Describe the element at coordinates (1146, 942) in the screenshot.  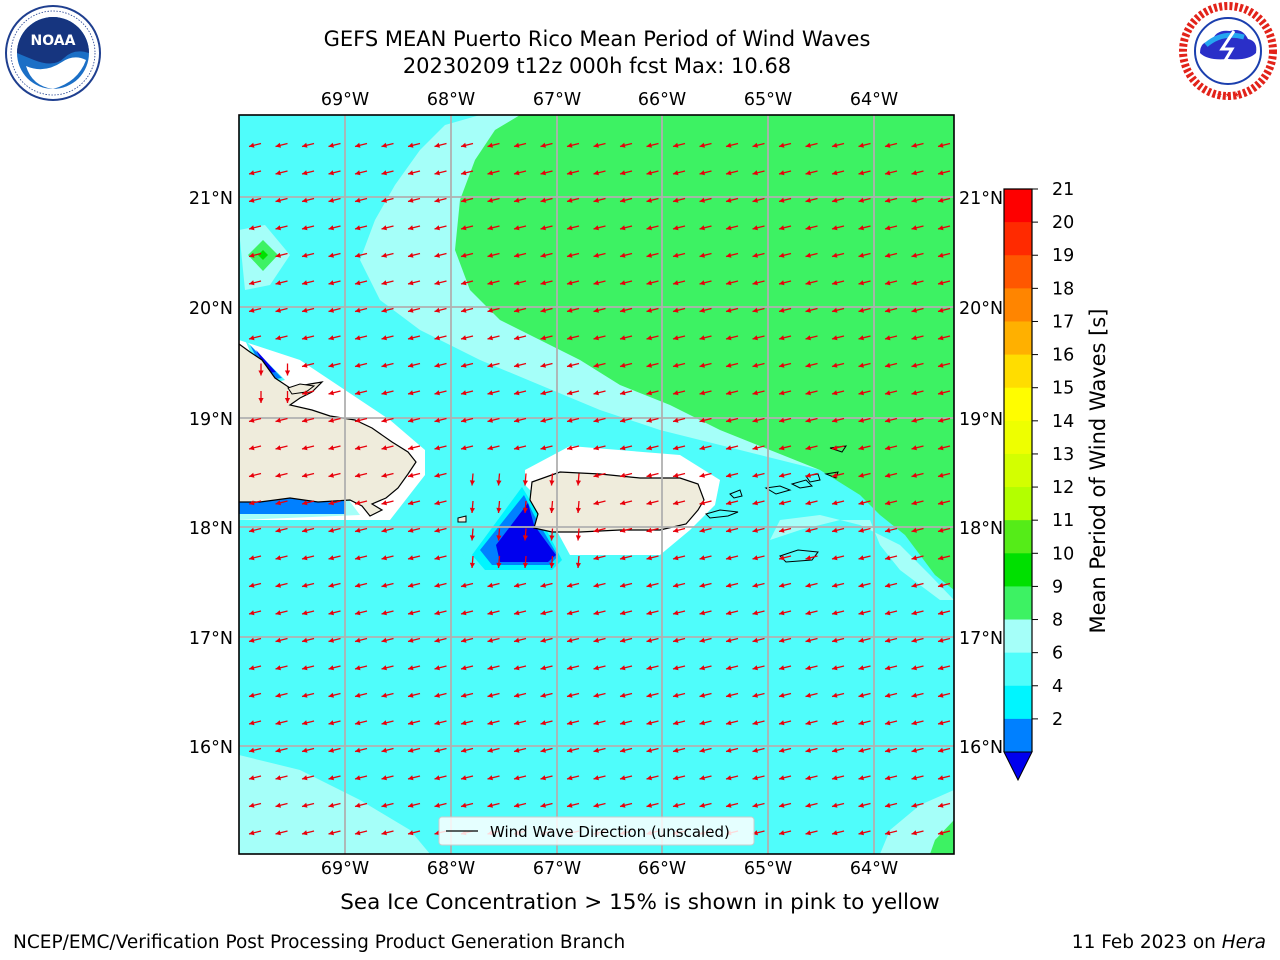
I see `date-text: 11 Feb 2023 on` at that location.